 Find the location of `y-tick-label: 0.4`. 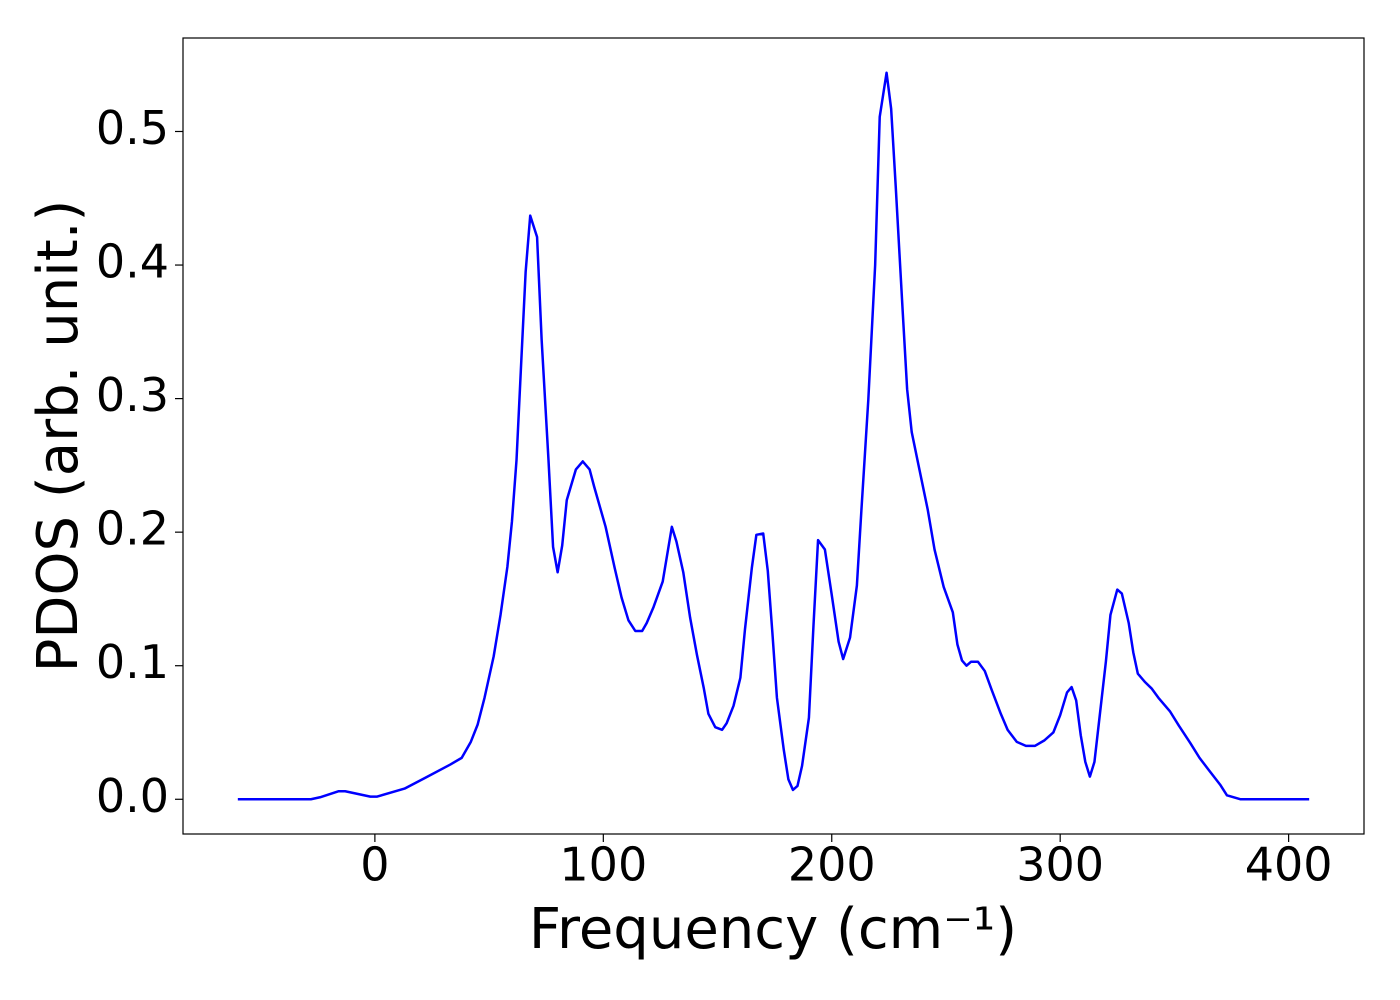

y-tick-label: 0.4 is located at coordinates (132, 262).